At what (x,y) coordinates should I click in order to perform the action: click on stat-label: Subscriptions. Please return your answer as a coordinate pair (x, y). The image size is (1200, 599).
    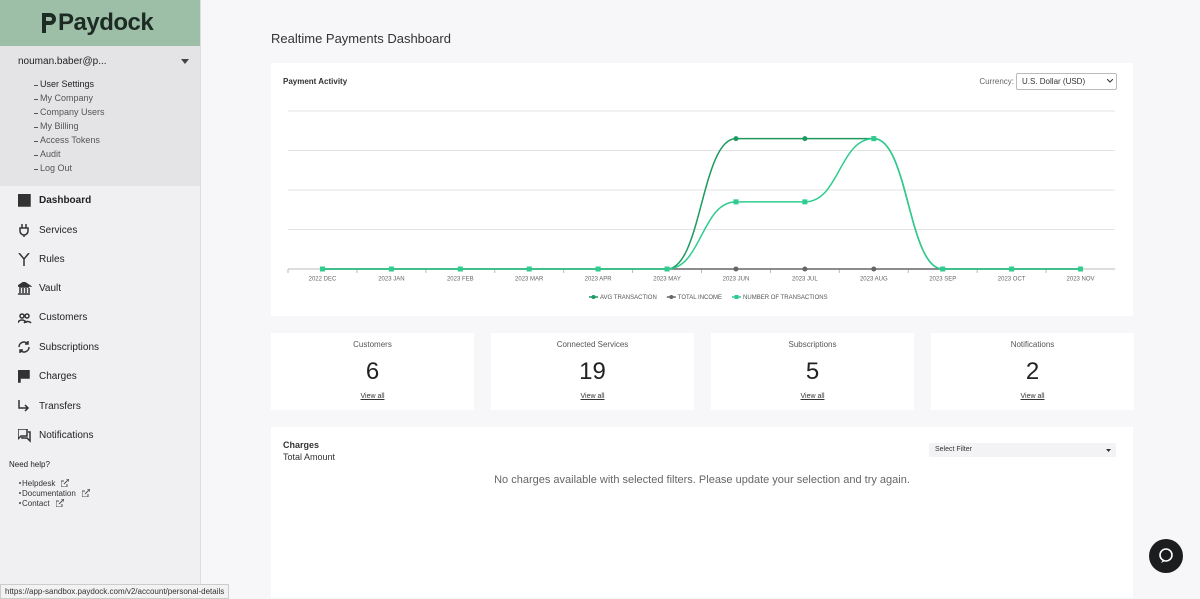
    Looking at the image, I should click on (812, 344).